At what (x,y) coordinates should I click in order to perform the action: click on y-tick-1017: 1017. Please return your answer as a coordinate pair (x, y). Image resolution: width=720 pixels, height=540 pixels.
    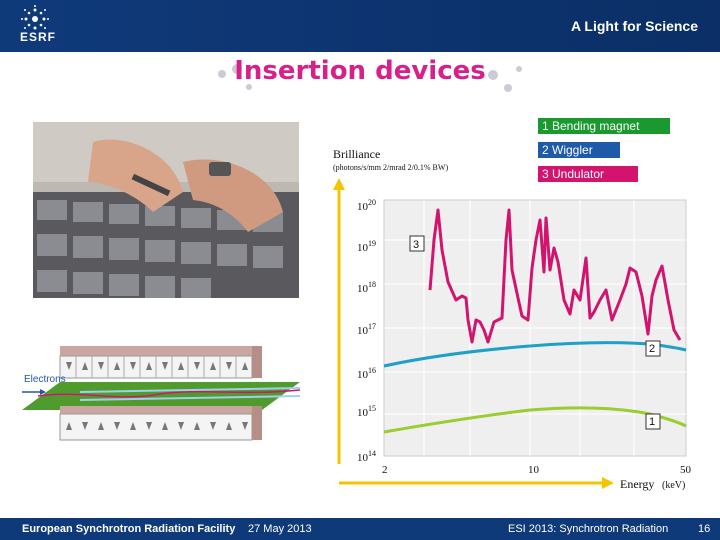
    Looking at the image, I should click on (366, 329).